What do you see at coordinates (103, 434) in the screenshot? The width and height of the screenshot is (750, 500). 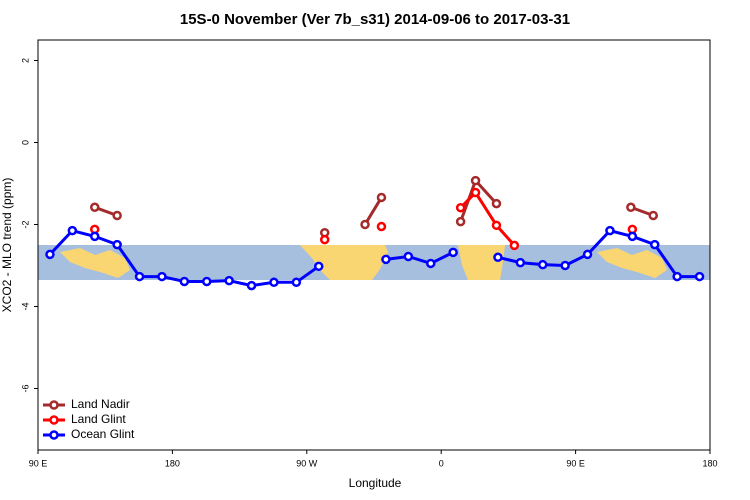 I see `legend-label: Ocean Glint` at bounding box center [103, 434].